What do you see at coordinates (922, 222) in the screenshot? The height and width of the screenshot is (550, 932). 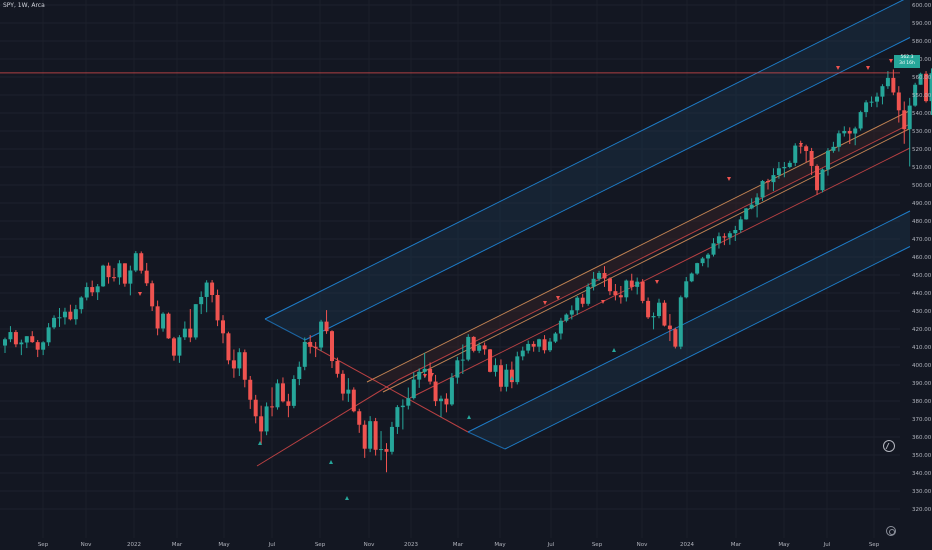 I see `price-axis-label: 480.00` at bounding box center [922, 222].